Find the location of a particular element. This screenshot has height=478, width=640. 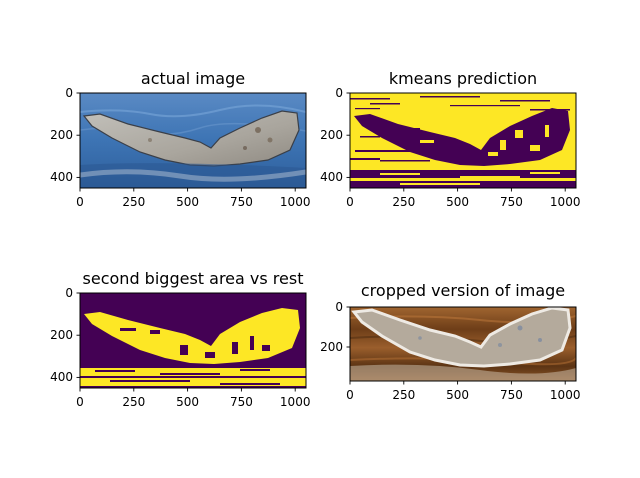

actual-image-xtick-1: 250 is located at coordinates (133, 202).